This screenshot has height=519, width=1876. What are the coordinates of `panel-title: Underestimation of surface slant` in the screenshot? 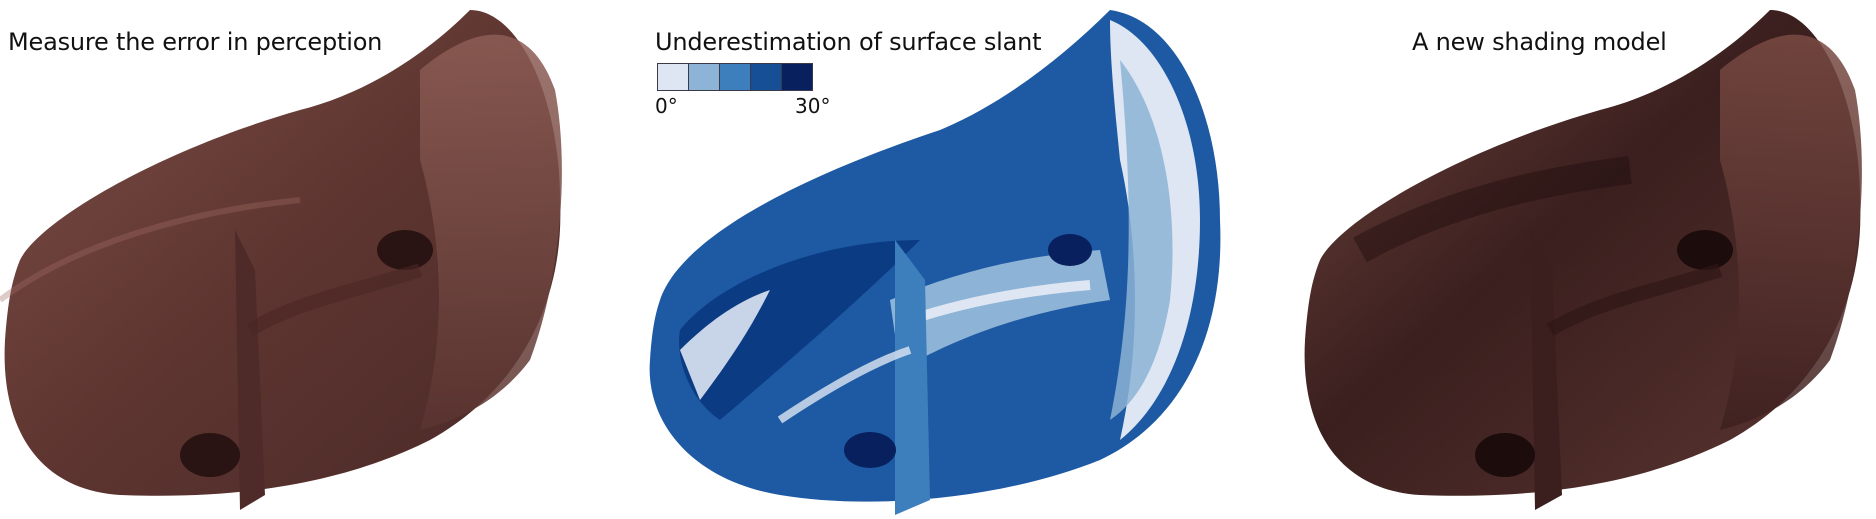 It's located at (848, 42).